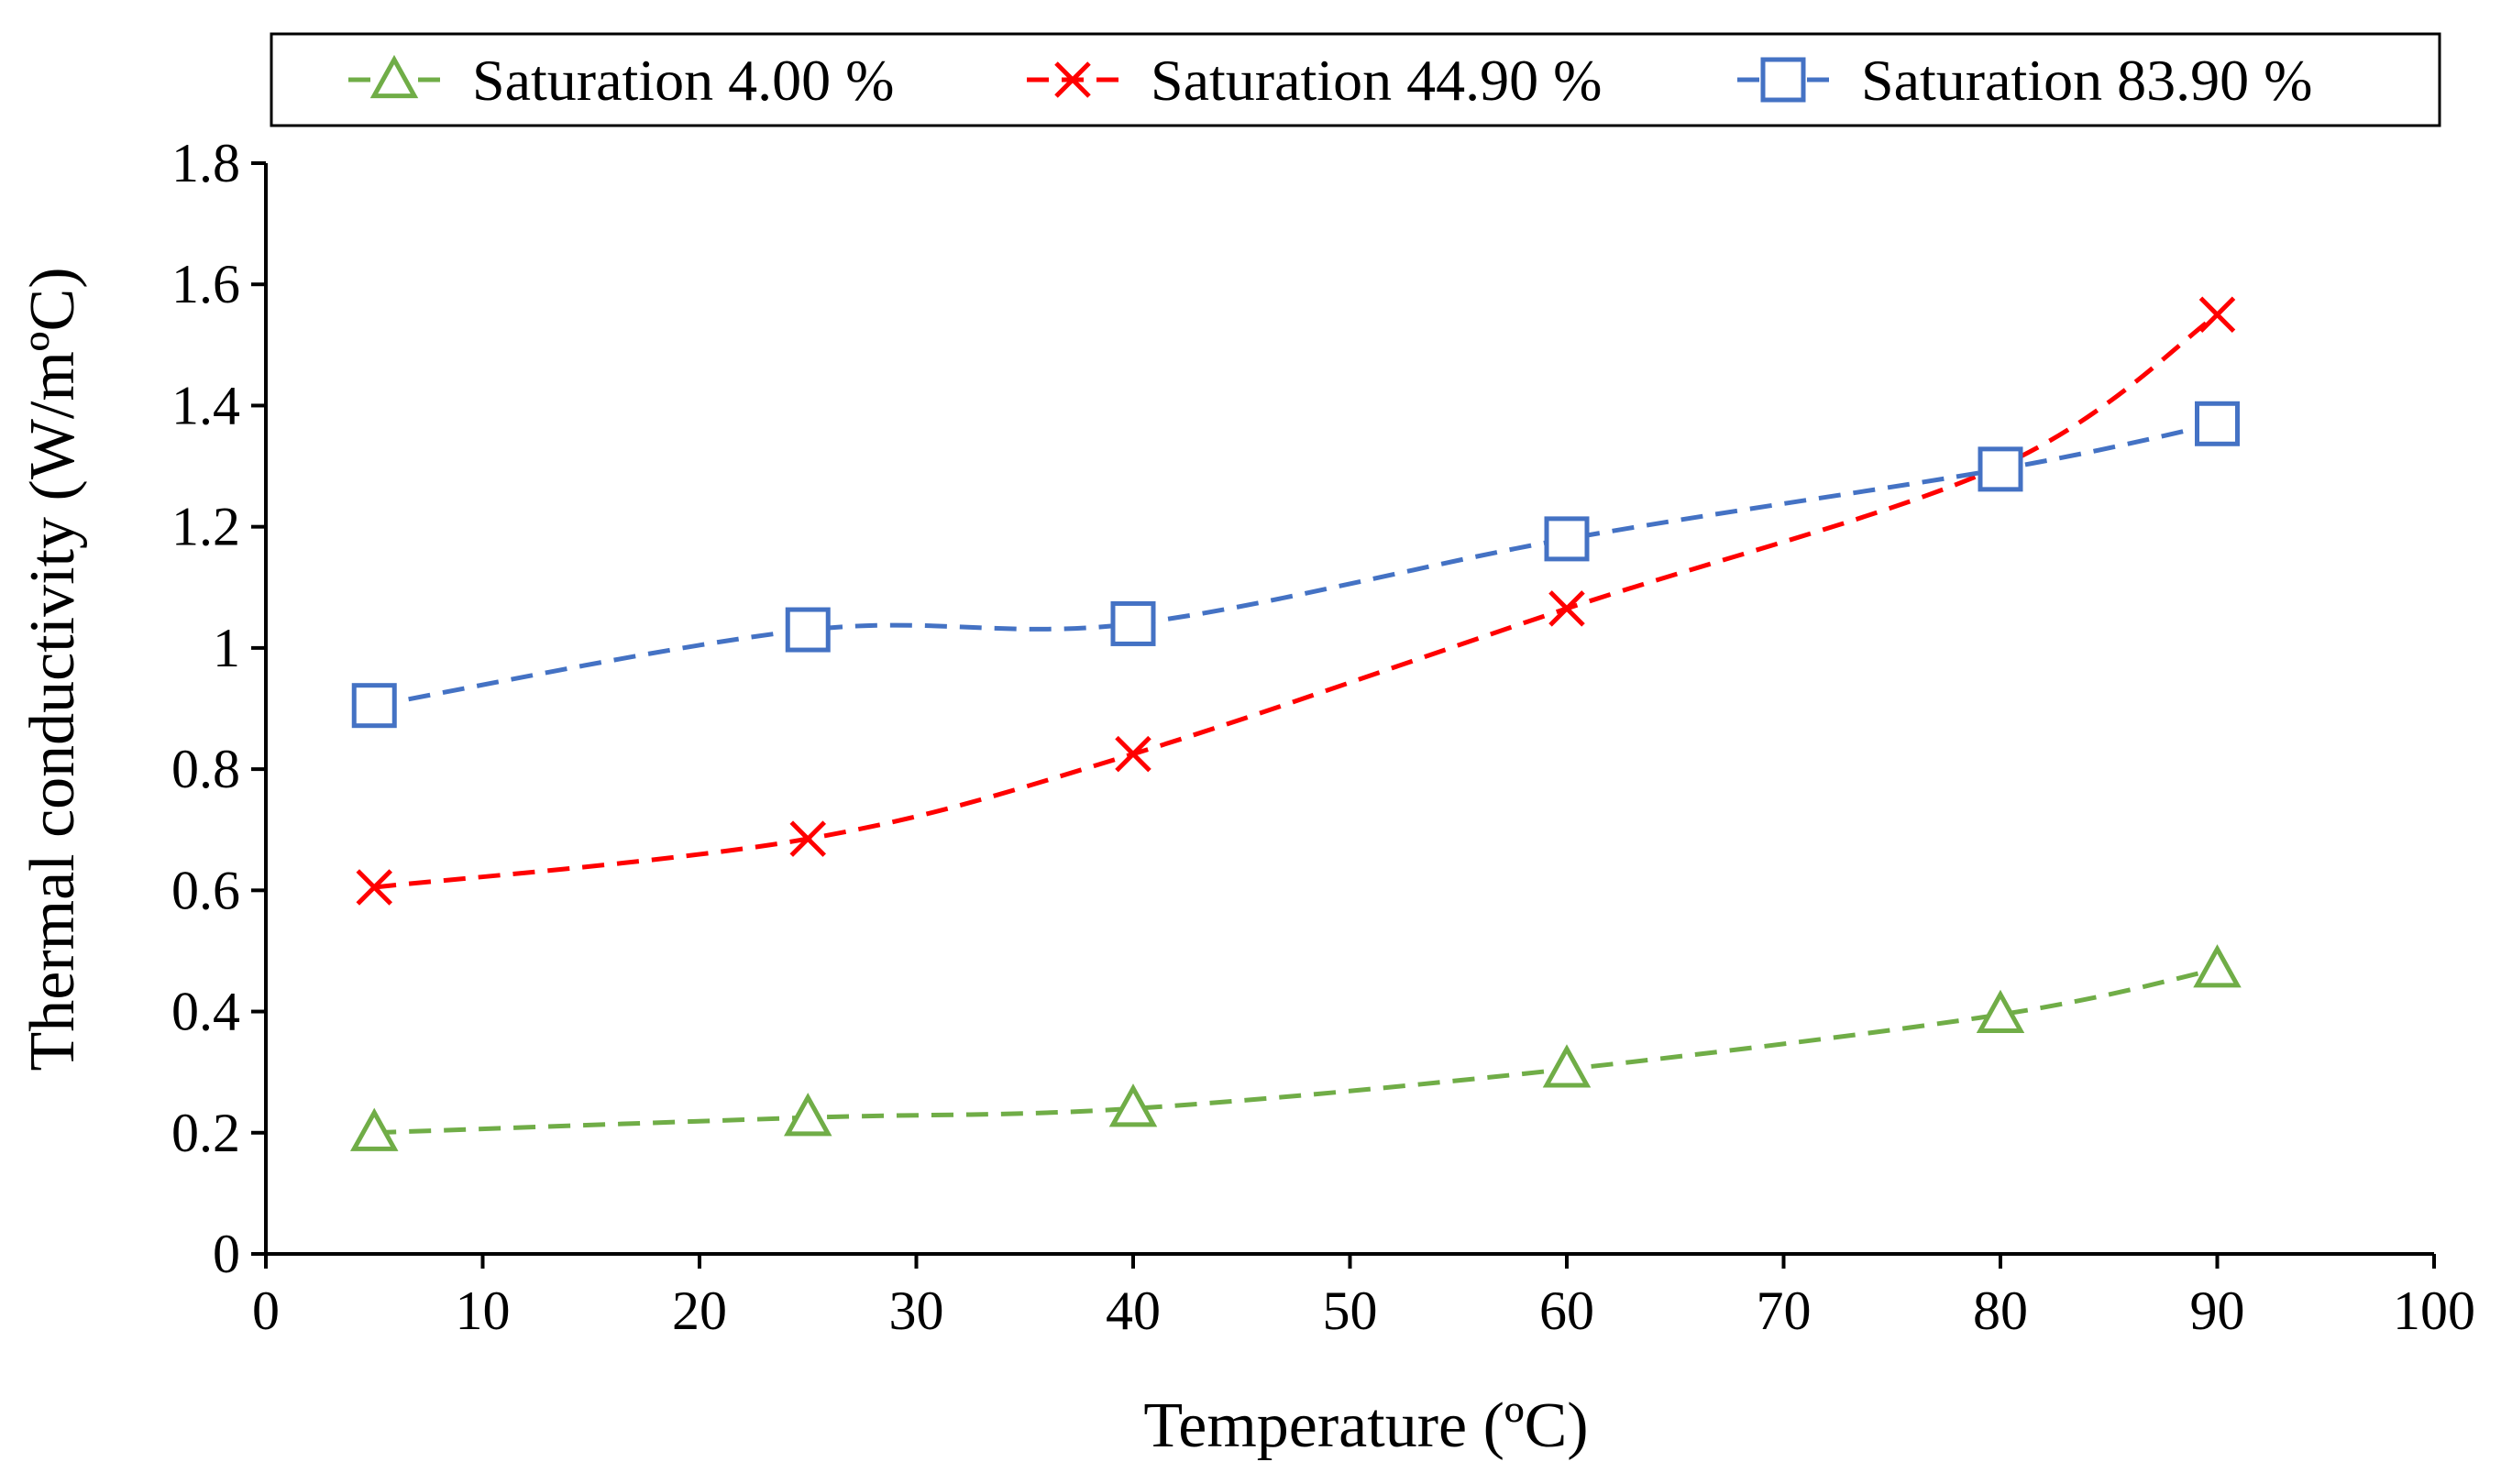  What do you see at coordinates (1365, 1426) in the screenshot?
I see `x-axis-title: Temperature (ºC)` at bounding box center [1365, 1426].